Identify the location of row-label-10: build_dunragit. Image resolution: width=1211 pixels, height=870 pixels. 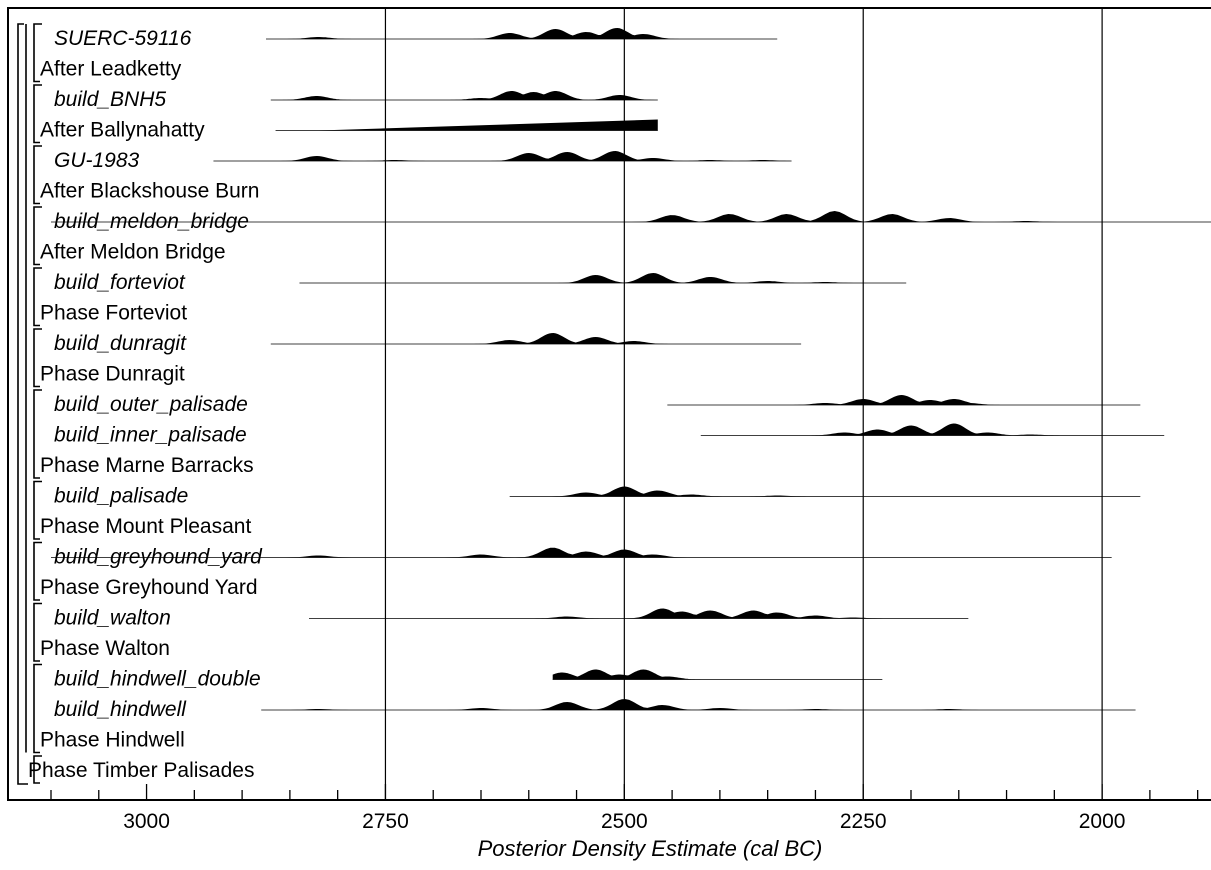
(120, 343).